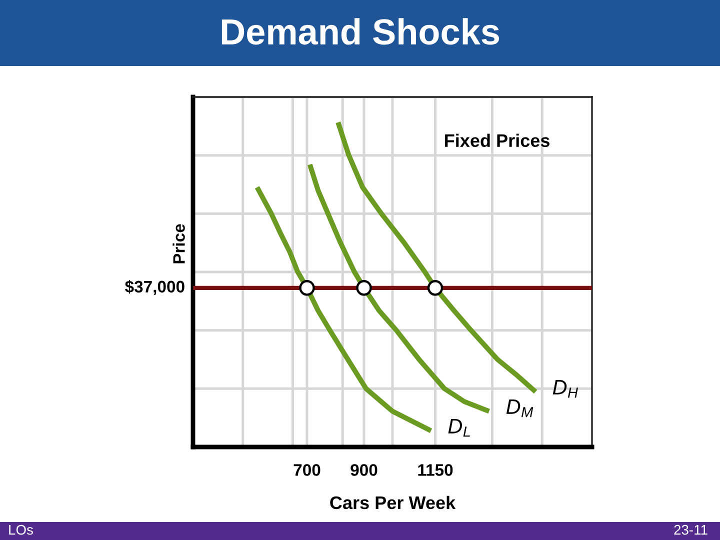  Describe the element at coordinates (691, 529) in the screenshot. I see `text: 23-11` at that location.